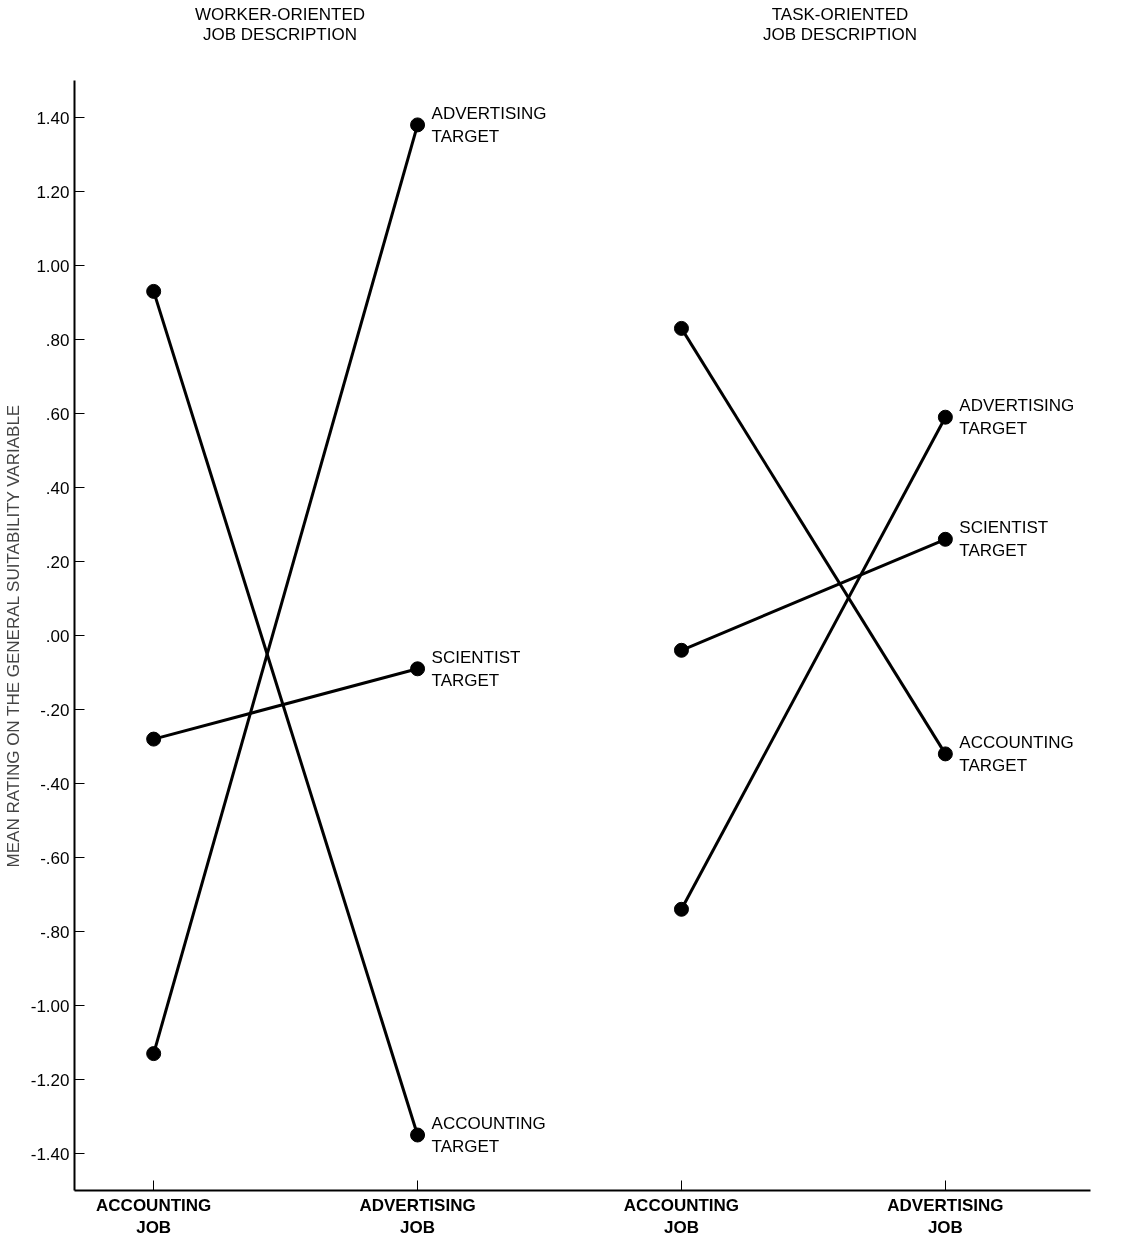 Image resolution: width=1123 pixels, height=1256 pixels. I want to click on y-tick-label: .80, so click(57, 340).